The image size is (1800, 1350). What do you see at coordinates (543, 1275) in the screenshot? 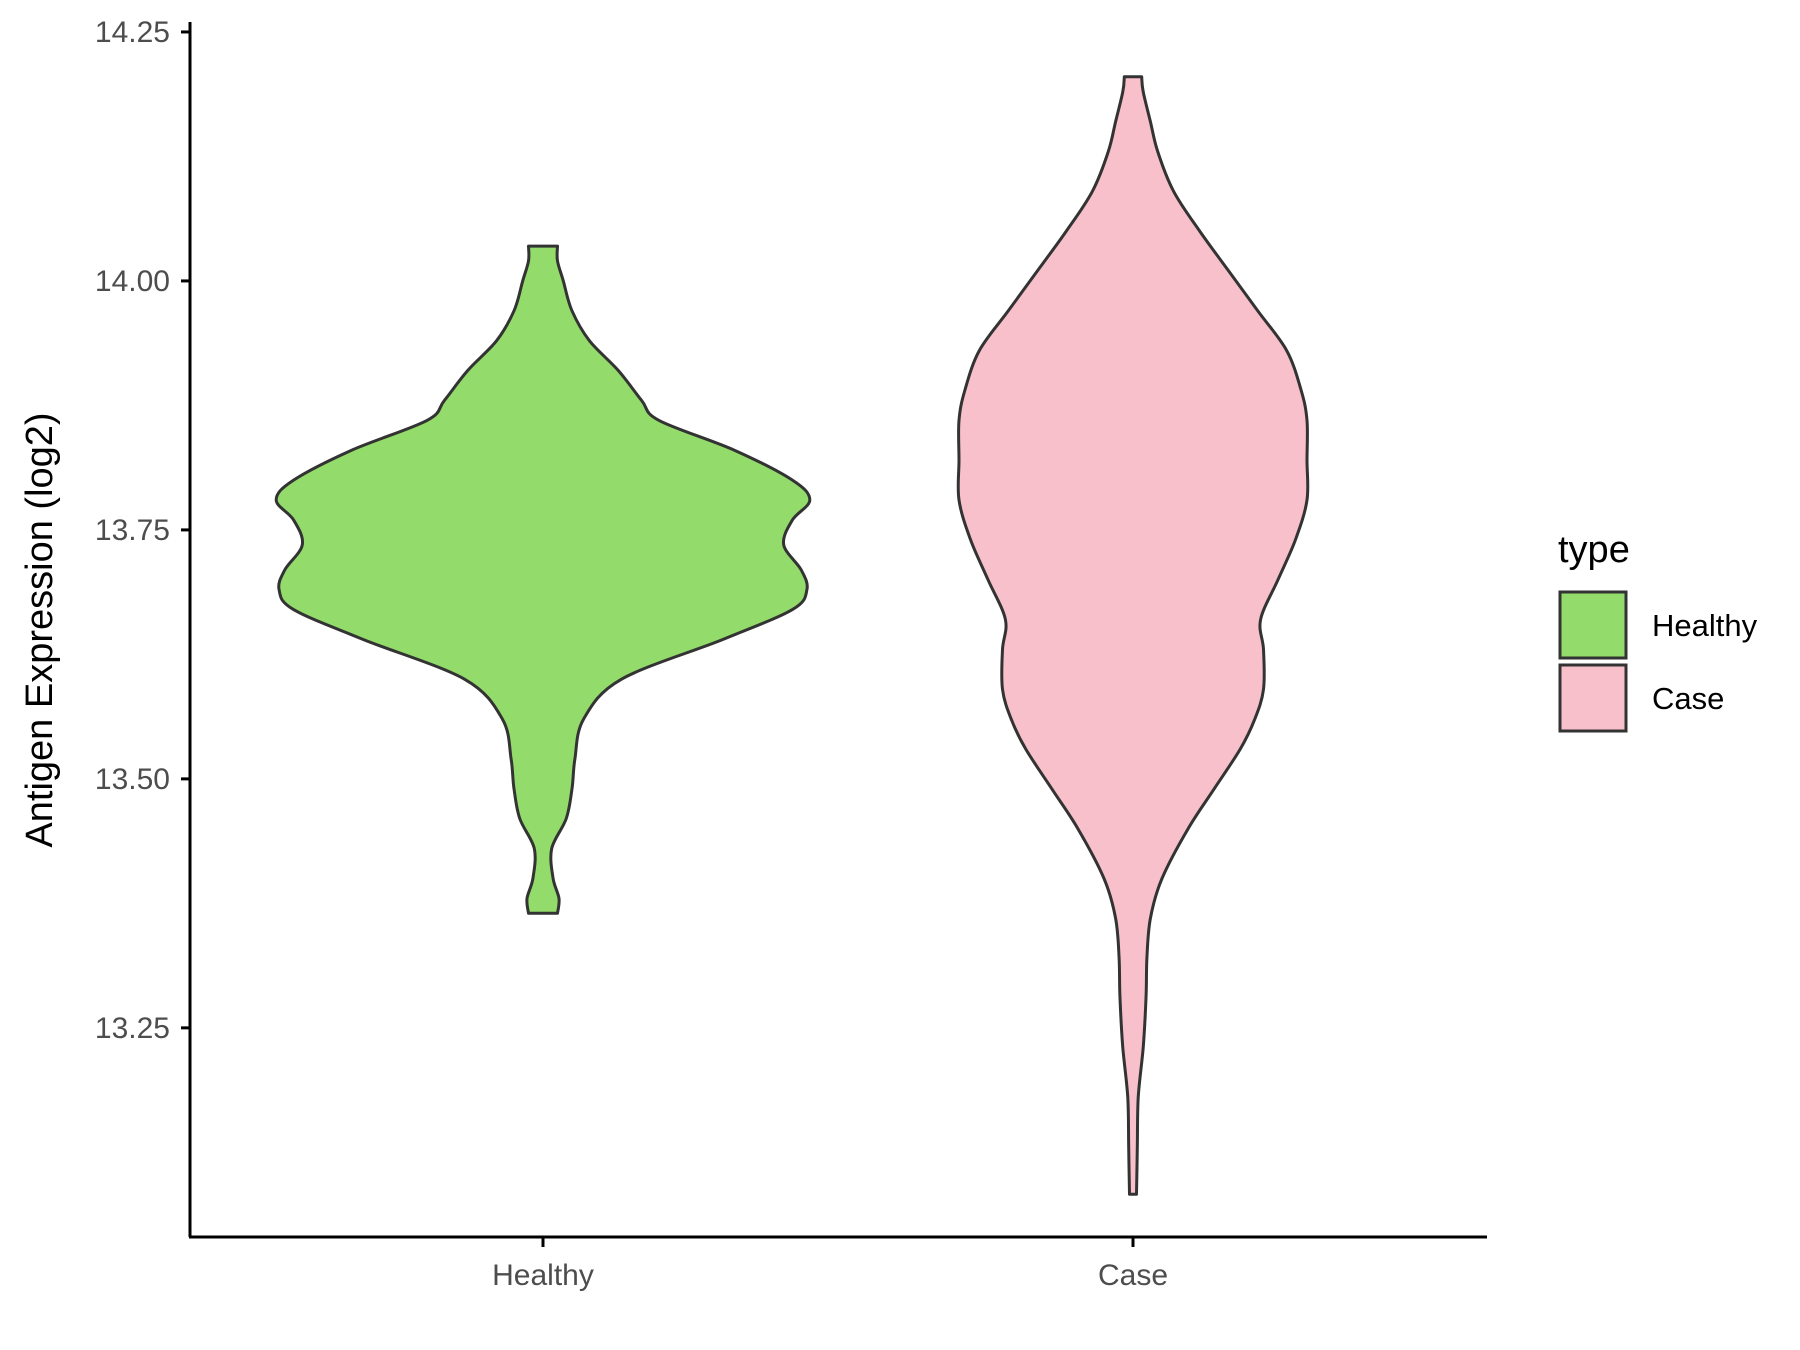
I see `x-tick-label: Healthy` at bounding box center [543, 1275].